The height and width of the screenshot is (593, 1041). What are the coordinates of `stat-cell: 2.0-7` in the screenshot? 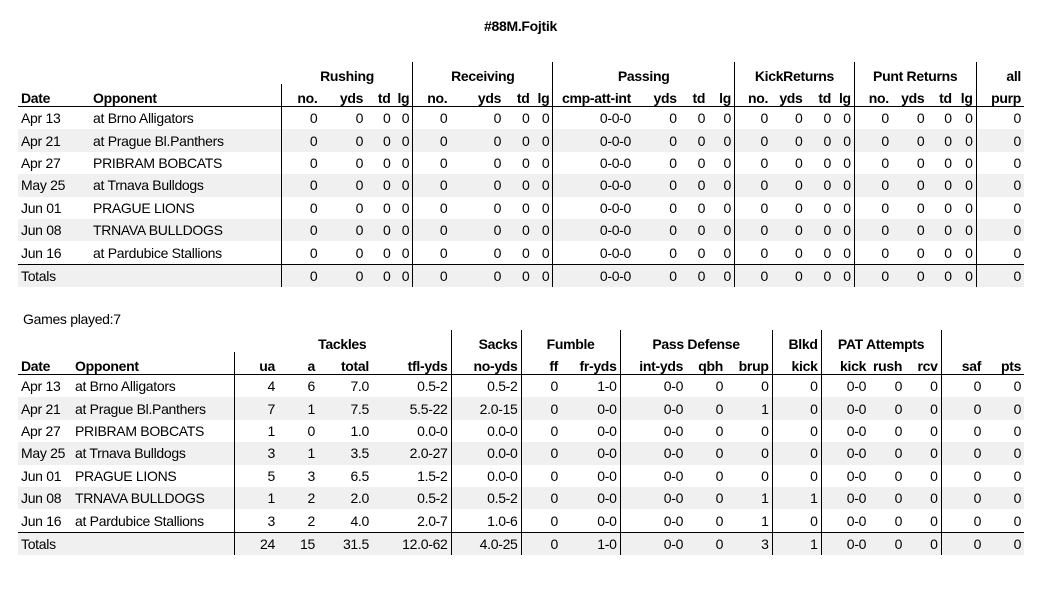 It's located at (412, 521).